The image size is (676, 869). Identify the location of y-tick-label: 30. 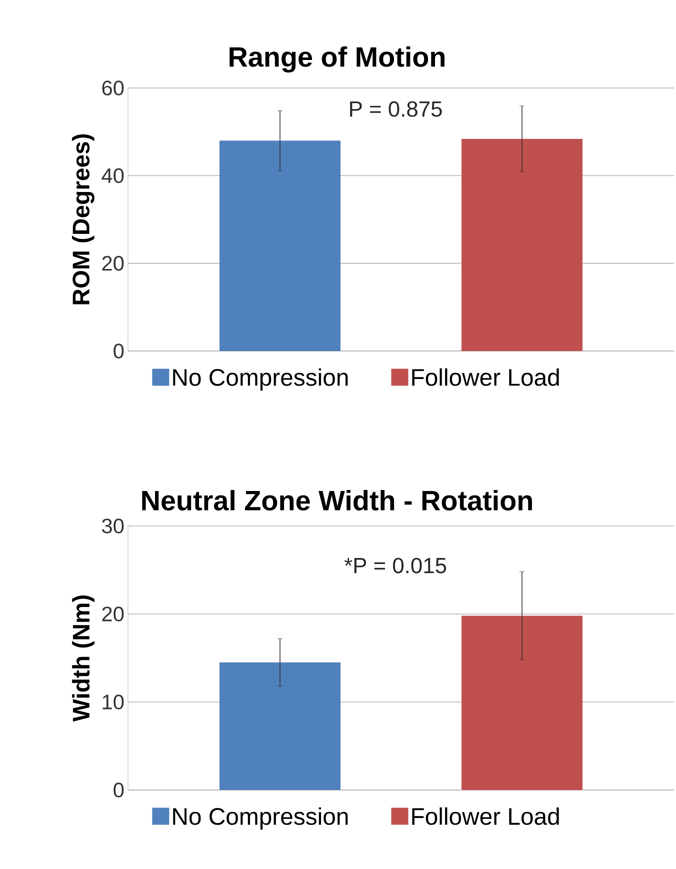
(113, 526).